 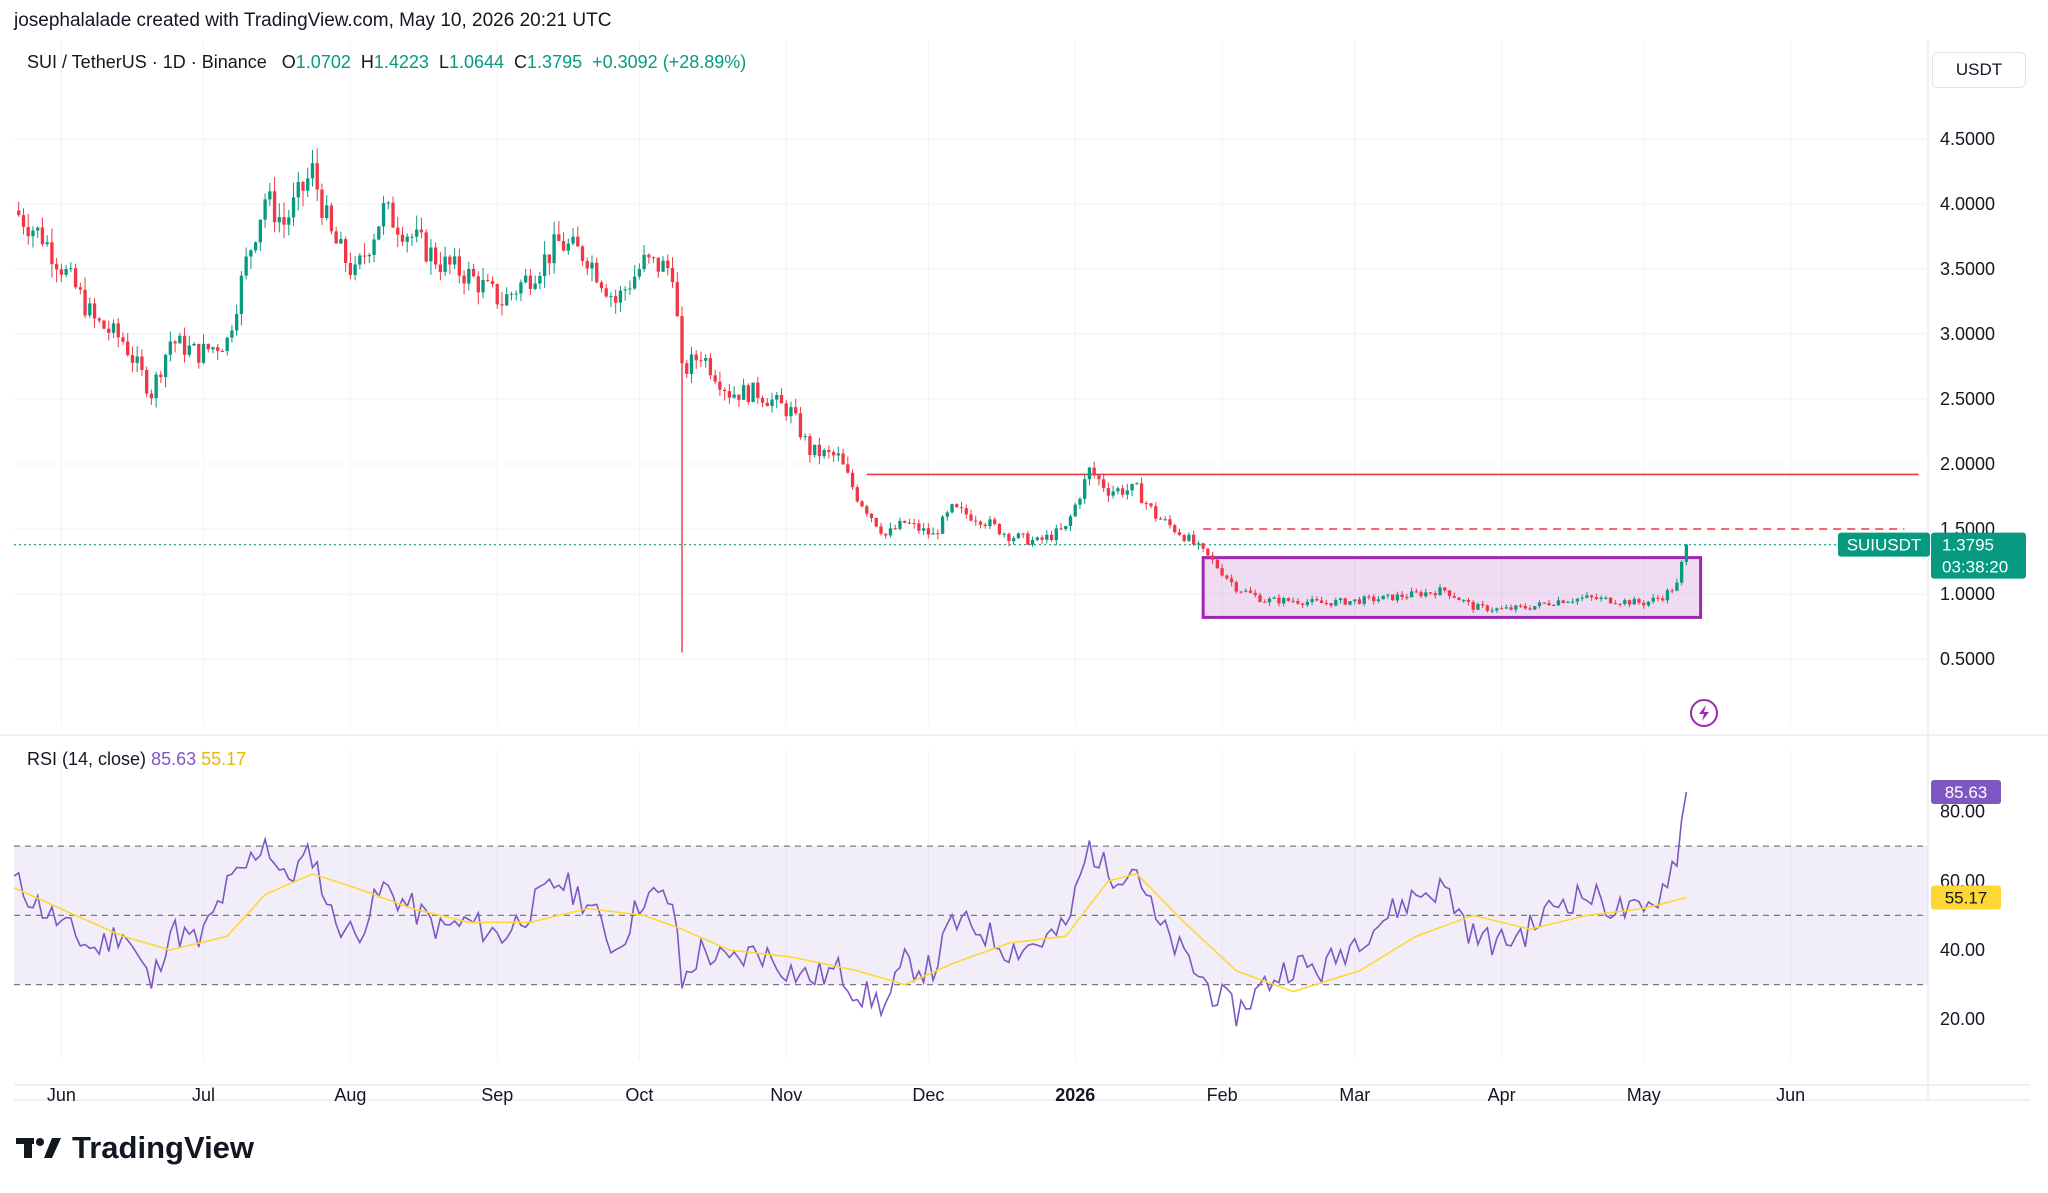 I want to click on currency-selector: USDT, so click(x=1979, y=70).